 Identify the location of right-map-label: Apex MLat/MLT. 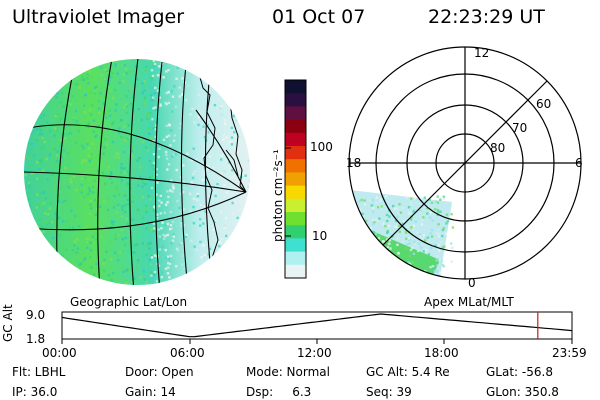
(469, 302).